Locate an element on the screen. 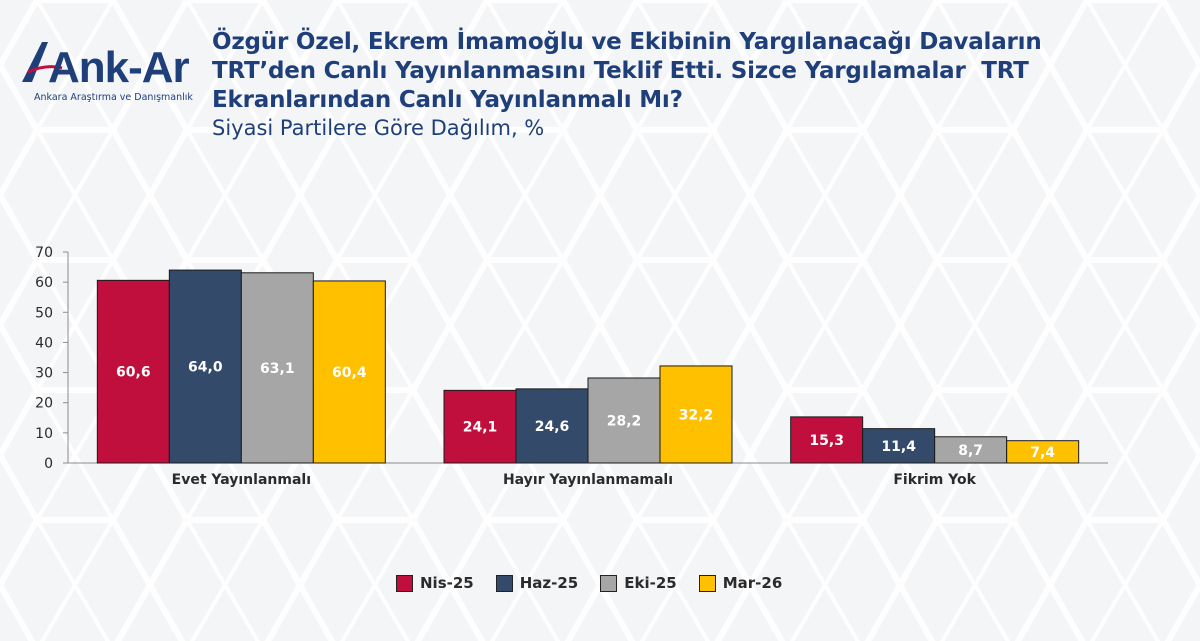  chart-legend: Nis-25 Haz-25 Eki-25 Mar-26 is located at coordinates (589, 583).